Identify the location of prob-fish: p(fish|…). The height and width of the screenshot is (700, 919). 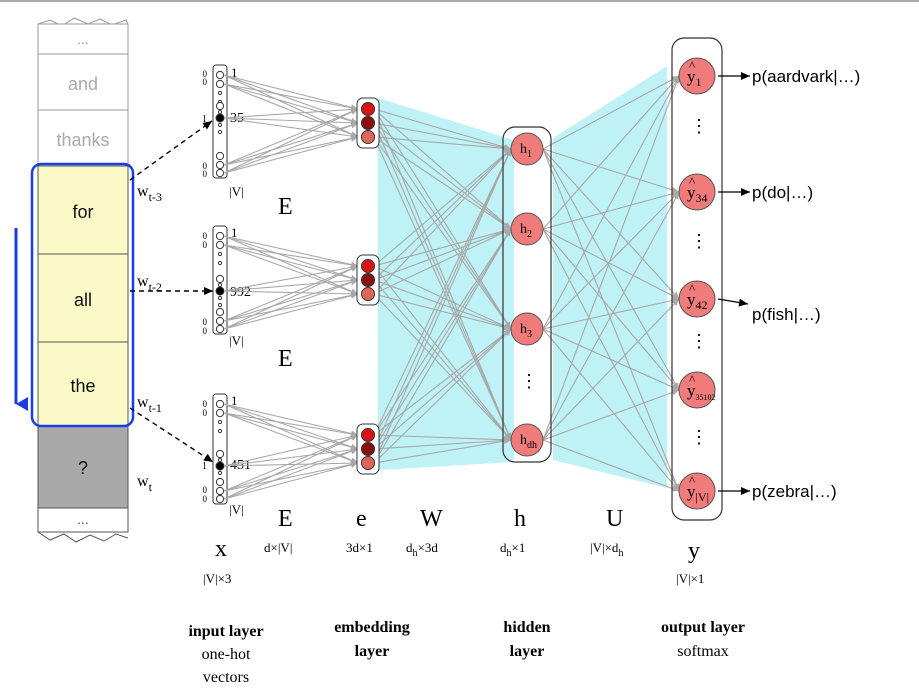
(786, 314).